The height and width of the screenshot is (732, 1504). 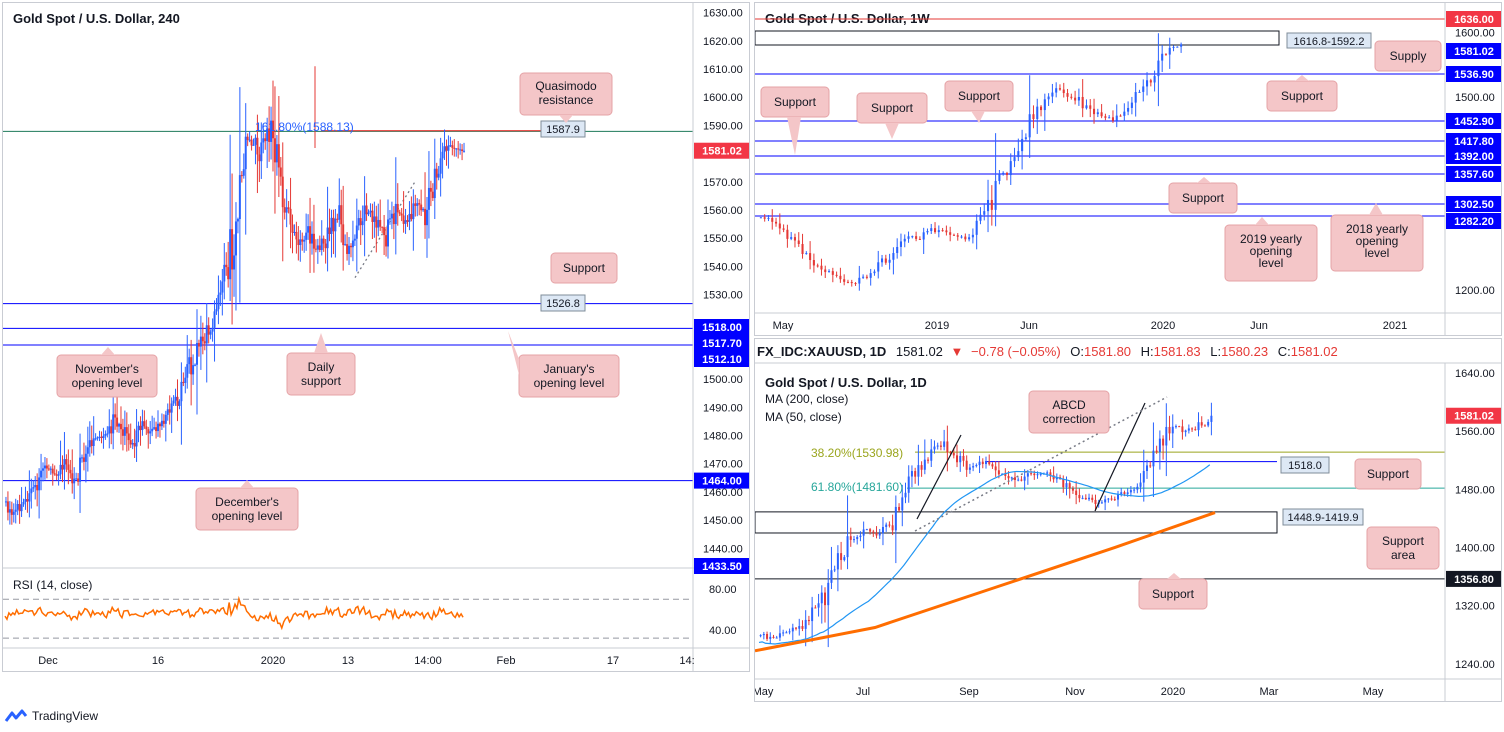 What do you see at coordinates (1473, 74) in the screenshot?
I see `w1-price-tag: 1536.90` at bounding box center [1473, 74].